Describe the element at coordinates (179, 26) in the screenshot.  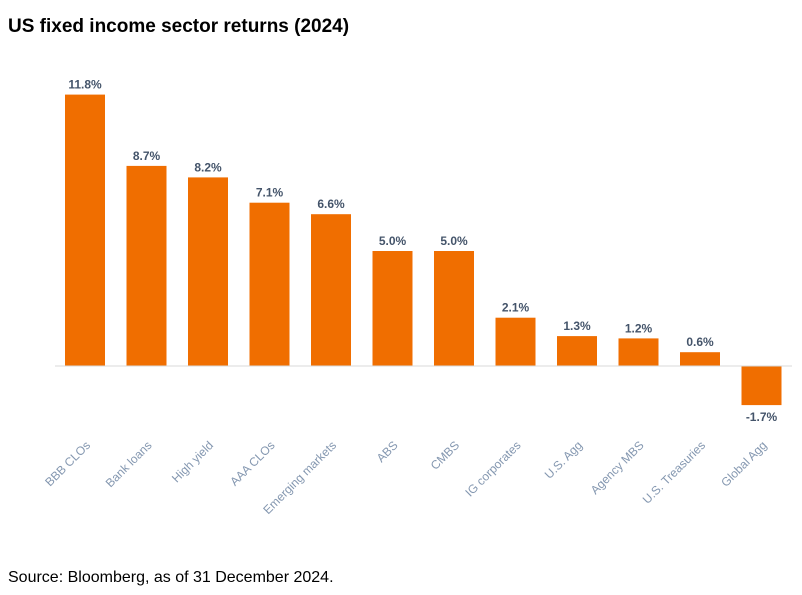
I see `chart-title: US fixed income sector returns (2024)` at that location.